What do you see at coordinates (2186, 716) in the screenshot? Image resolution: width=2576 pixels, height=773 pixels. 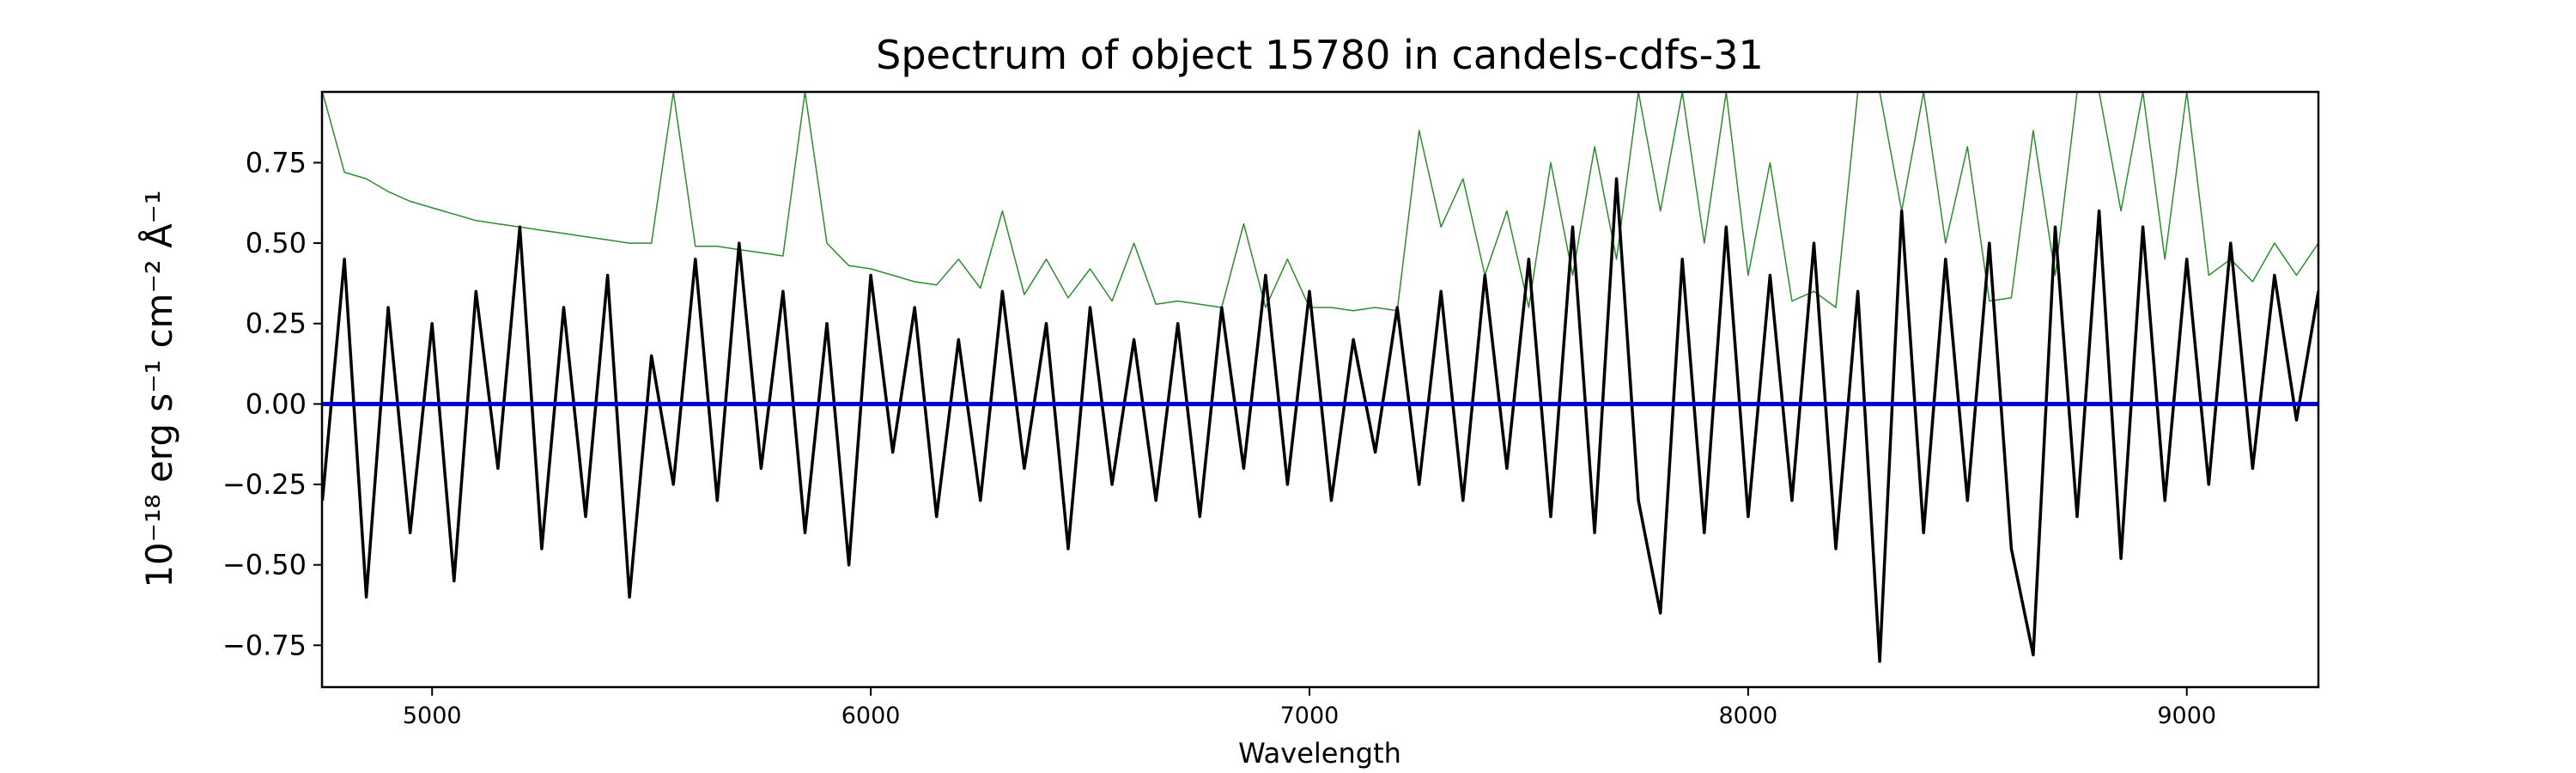 I see `x-tick-label: 9000` at bounding box center [2186, 716].